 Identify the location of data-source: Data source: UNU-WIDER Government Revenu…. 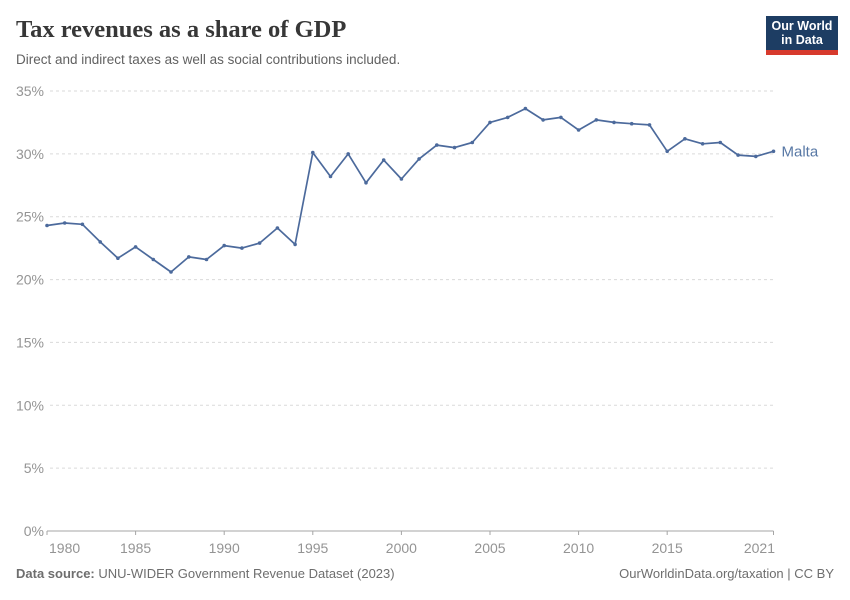
(205, 574).